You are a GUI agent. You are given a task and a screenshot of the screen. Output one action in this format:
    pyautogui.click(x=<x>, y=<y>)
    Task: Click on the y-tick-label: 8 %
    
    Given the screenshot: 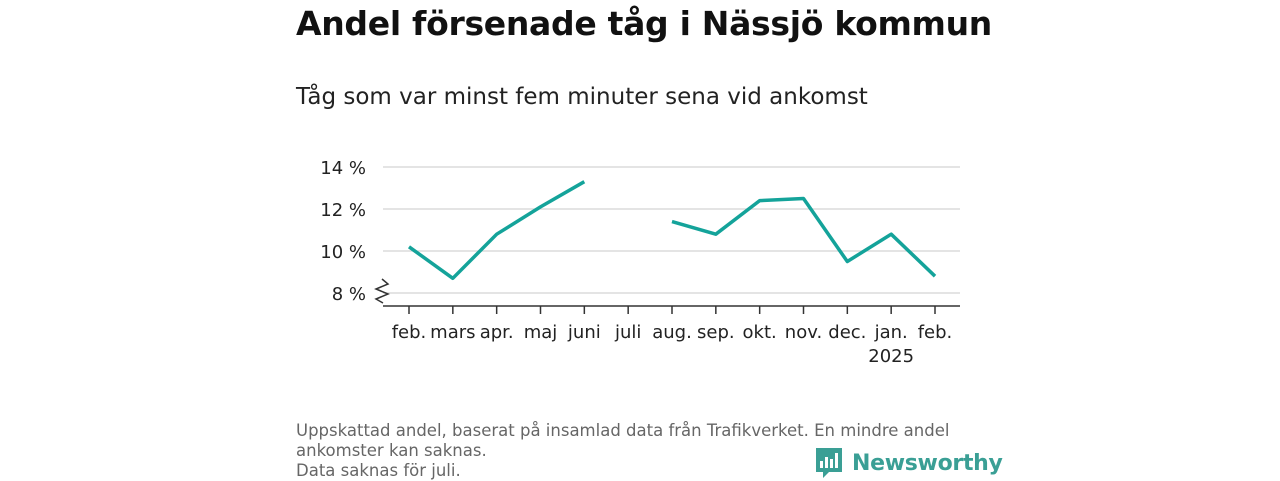 What is the action you would take?
    pyautogui.click(x=349, y=294)
    